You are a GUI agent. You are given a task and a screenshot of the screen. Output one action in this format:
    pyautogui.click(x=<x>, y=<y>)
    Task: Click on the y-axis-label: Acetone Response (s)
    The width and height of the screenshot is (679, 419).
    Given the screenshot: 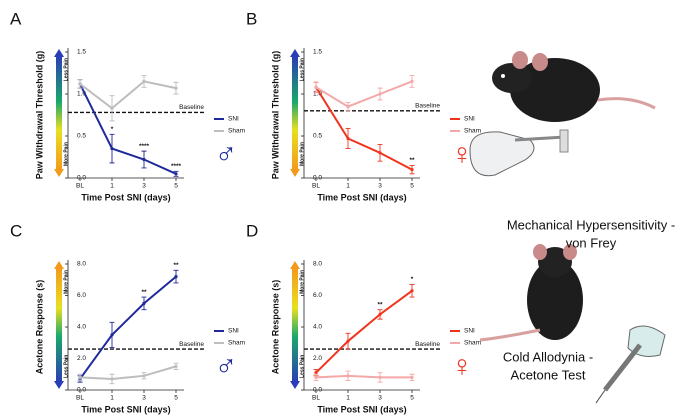 What is the action you would take?
    pyautogui.click(x=39, y=327)
    